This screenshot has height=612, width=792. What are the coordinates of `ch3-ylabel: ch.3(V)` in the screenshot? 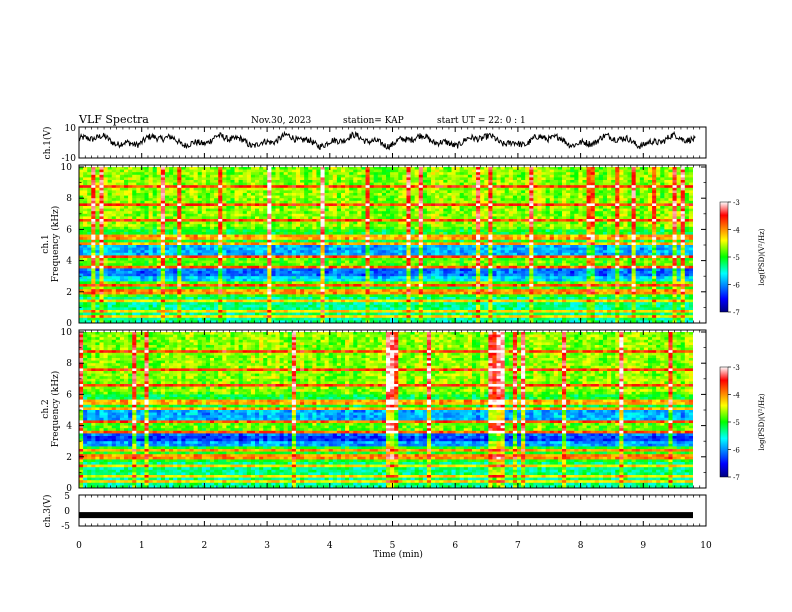 It's located at (47, 511).